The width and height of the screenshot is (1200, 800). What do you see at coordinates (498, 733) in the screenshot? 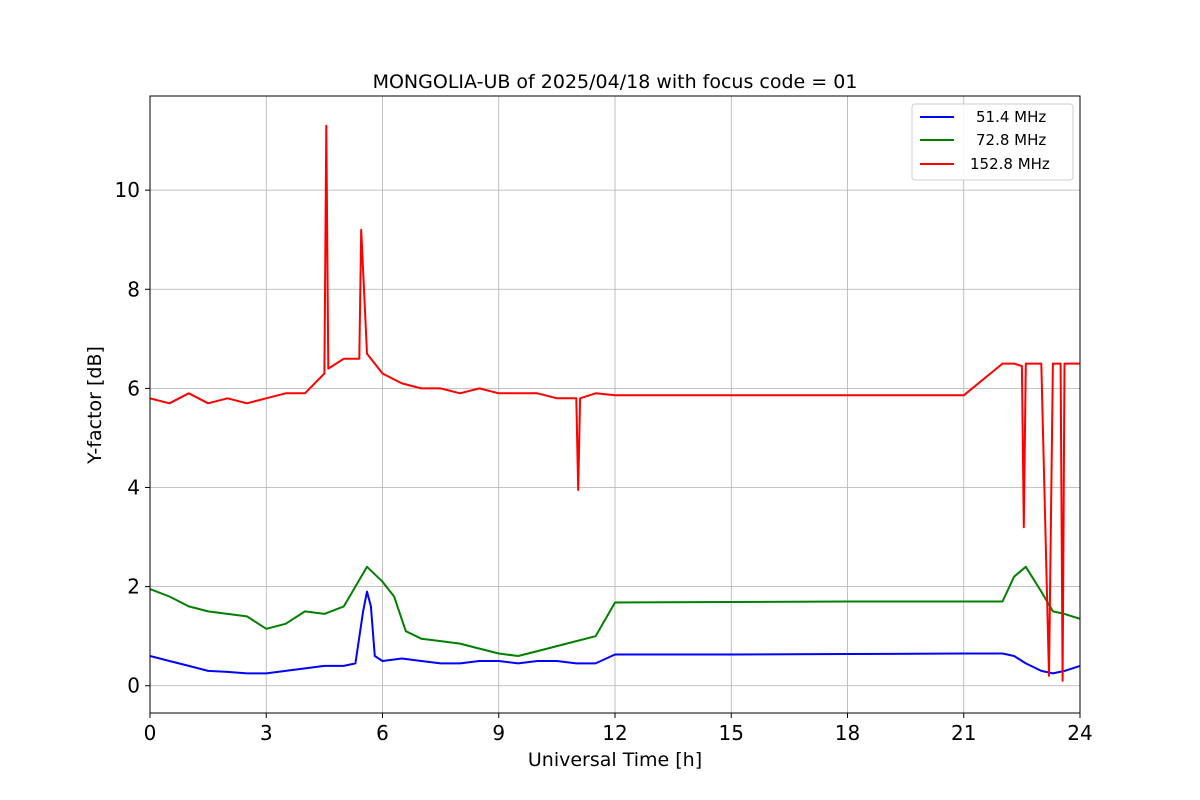
I see `x-tick-label: 9` at bounding box center [498, 733].